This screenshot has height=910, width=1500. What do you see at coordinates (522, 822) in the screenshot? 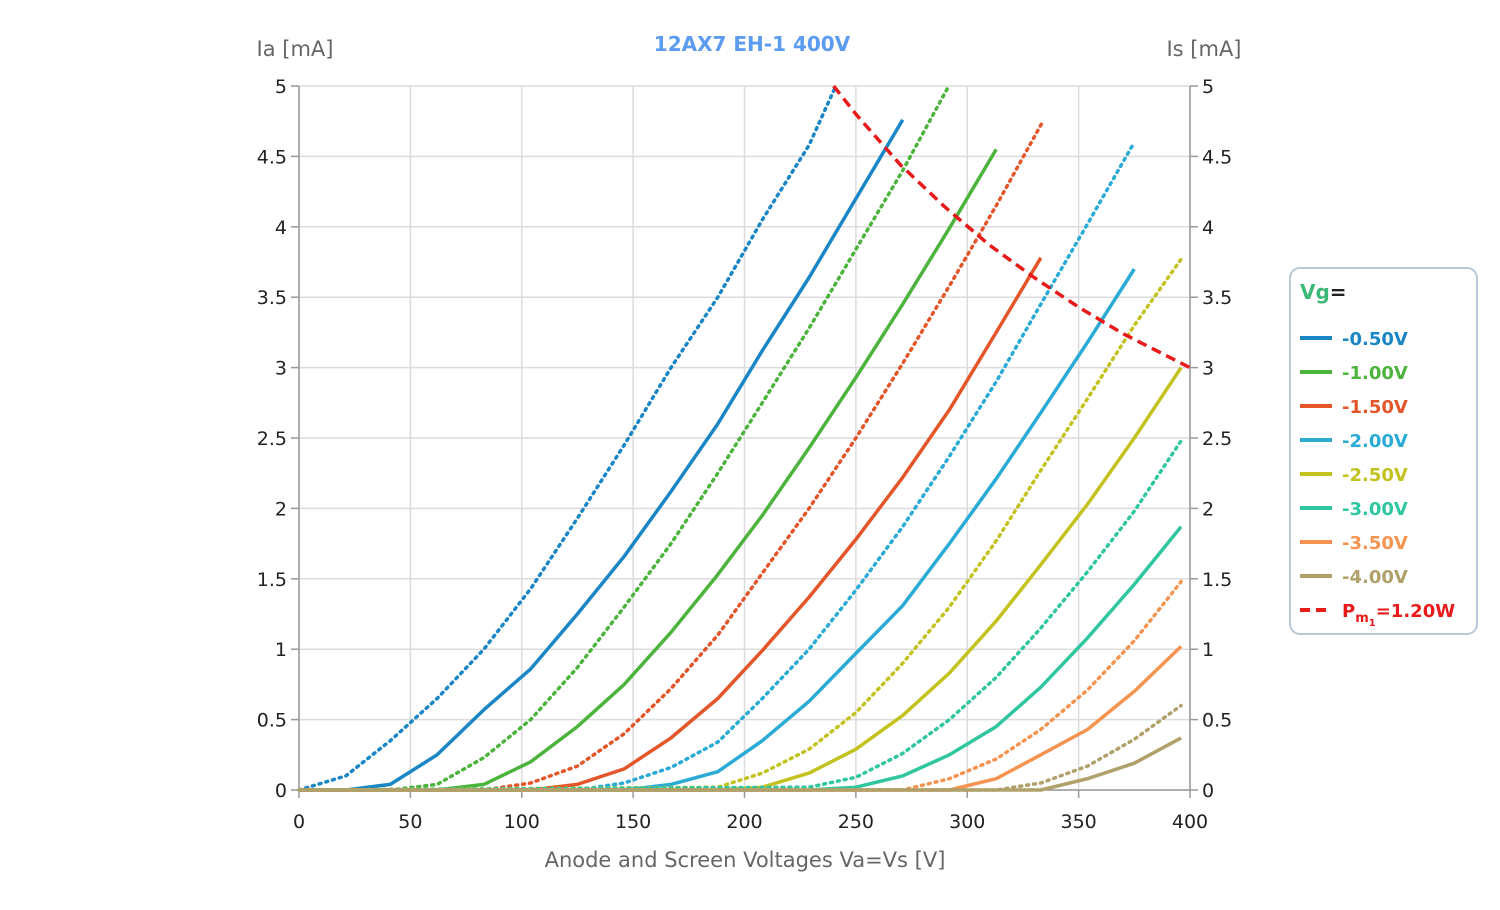
I see `x-tick-label: 100` at bounding box center [522, 822].